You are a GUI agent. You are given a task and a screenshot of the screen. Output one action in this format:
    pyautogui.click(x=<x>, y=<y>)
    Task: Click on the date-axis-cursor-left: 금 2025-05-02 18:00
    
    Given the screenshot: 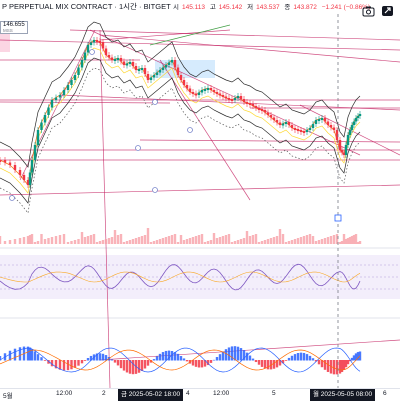 What is the action you would take?
    pyautogui.click(x=151, y=395)
    